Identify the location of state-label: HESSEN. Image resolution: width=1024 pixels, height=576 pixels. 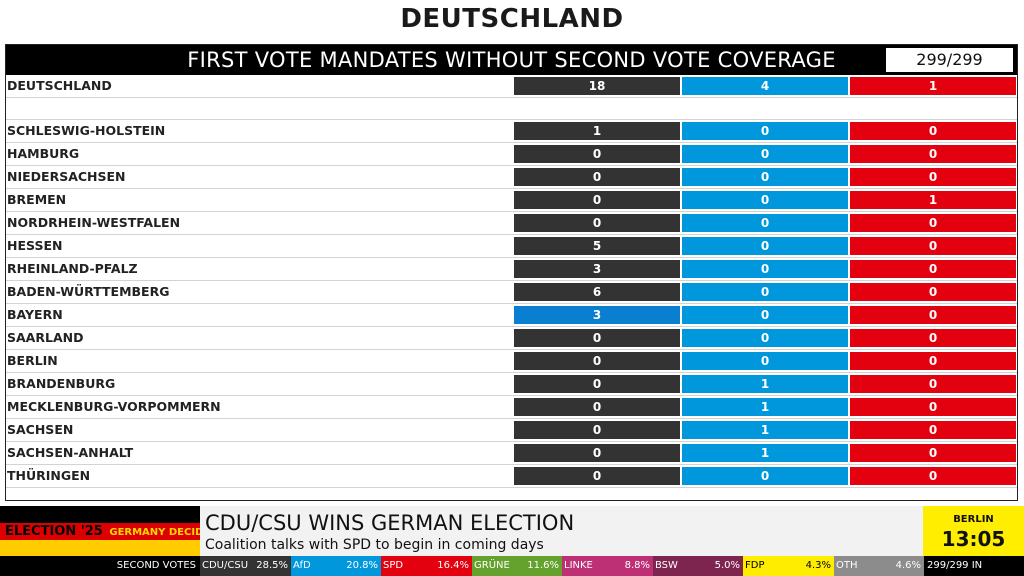
(35, 245).